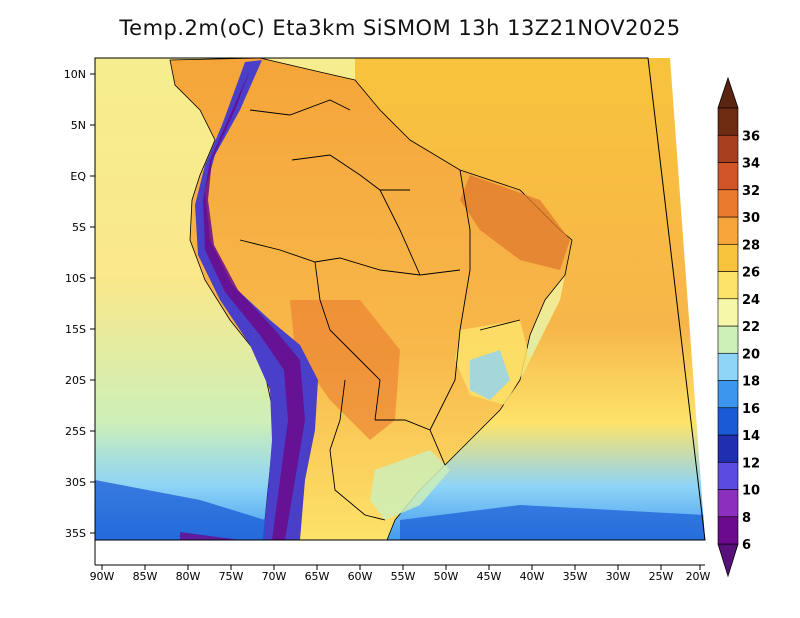 The image size is (800, 618). I want to click on south-pacific-cold, so click(180, 510).